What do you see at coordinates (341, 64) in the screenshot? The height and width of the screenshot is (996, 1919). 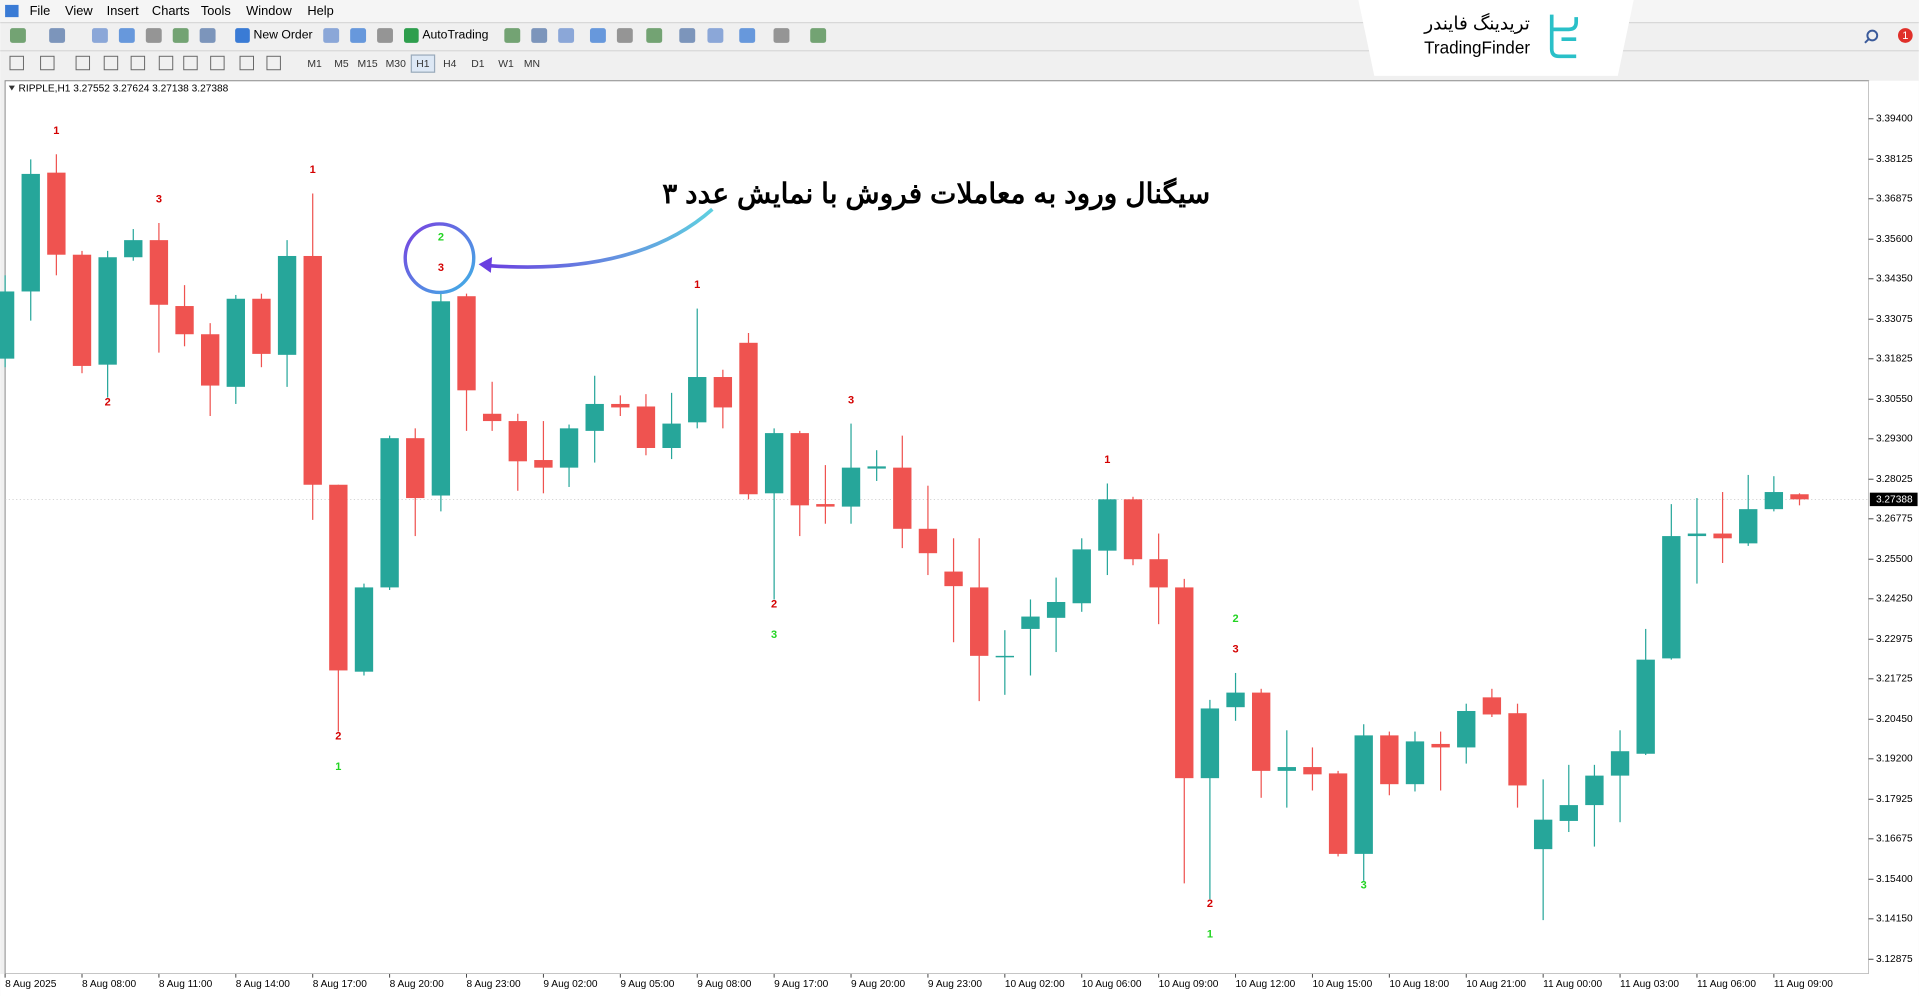 I see `timeframe-button: M5` at bounding box center [341, 64].